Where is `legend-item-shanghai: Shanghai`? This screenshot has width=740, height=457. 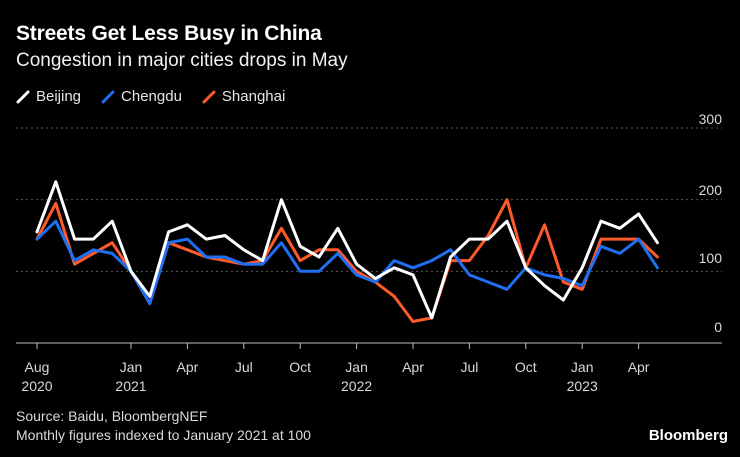
legend-item-shanghai: Shanghai is located at coordinates (243, 96).